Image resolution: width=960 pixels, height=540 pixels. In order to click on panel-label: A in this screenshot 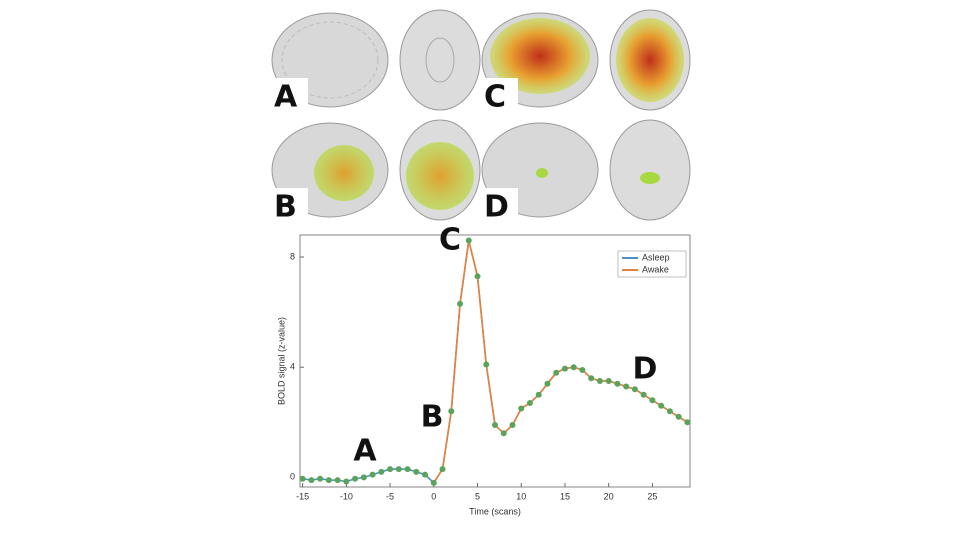, I will do `click(286, 97)`.